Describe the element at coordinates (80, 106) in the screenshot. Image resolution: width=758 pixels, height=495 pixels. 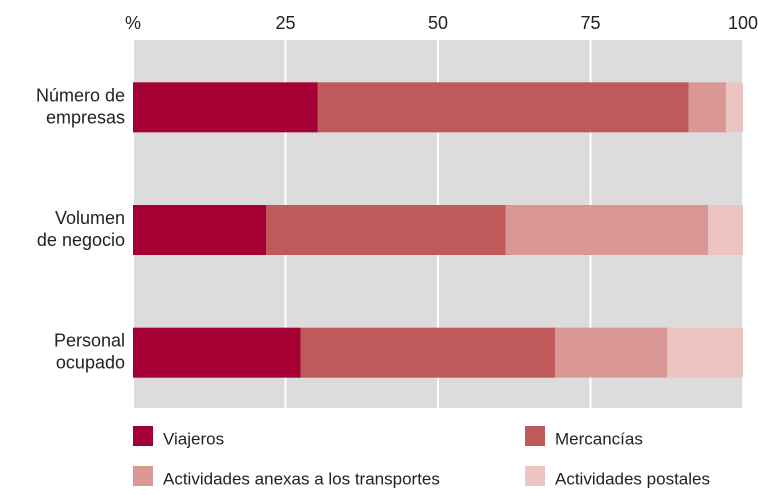
I see `y-tick-label: Número de empresas` at that location.